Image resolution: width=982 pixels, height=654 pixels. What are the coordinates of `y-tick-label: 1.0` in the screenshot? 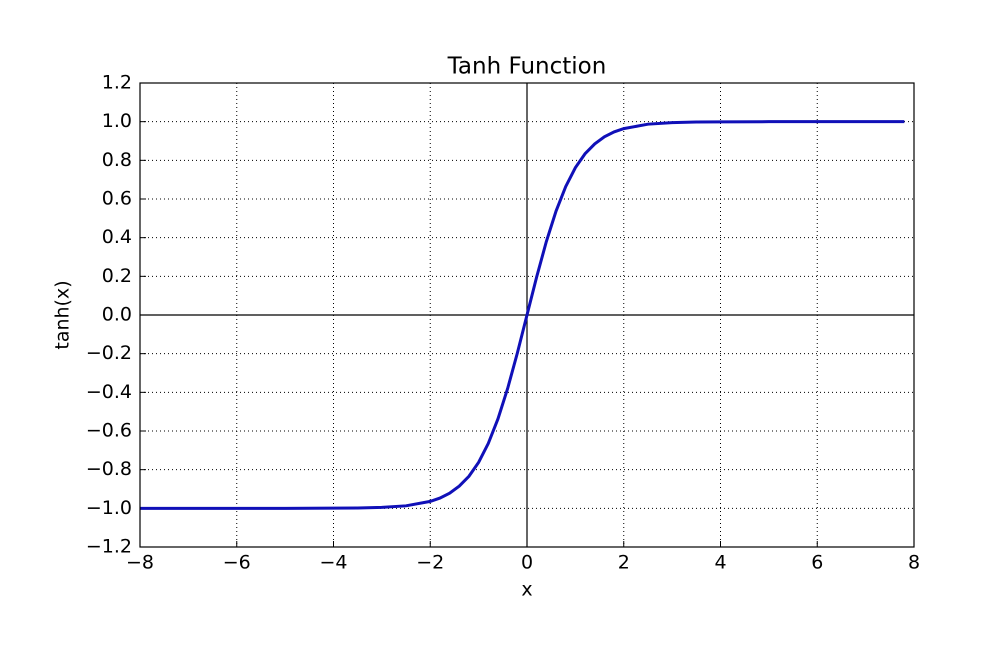 It's located at (117, 121).